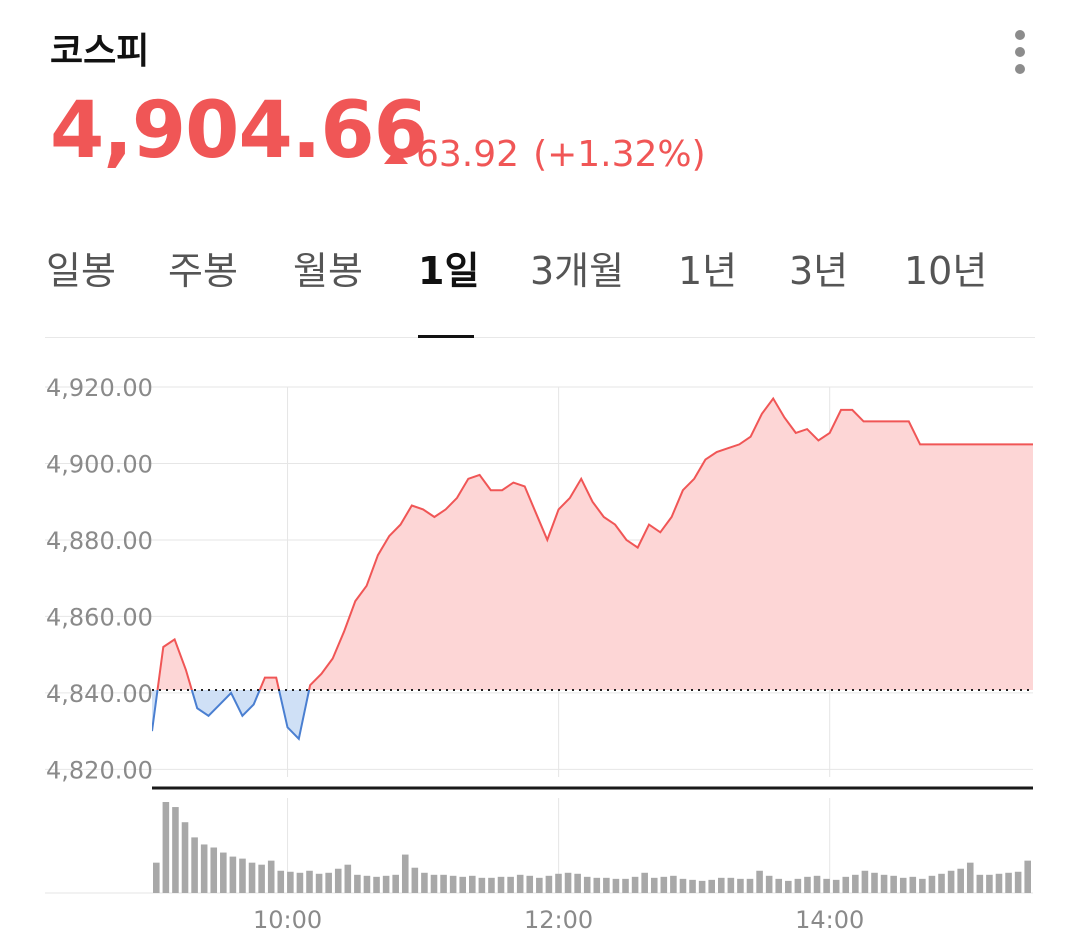  I want to click on tab-1-year: 1년, so click(708, 271).